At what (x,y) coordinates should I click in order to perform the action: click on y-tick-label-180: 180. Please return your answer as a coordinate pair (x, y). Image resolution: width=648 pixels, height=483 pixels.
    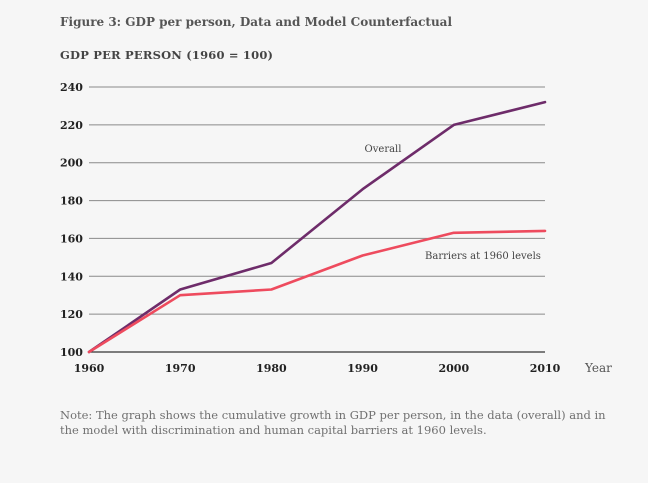
    Looking at the image, I should click on (71, 201).